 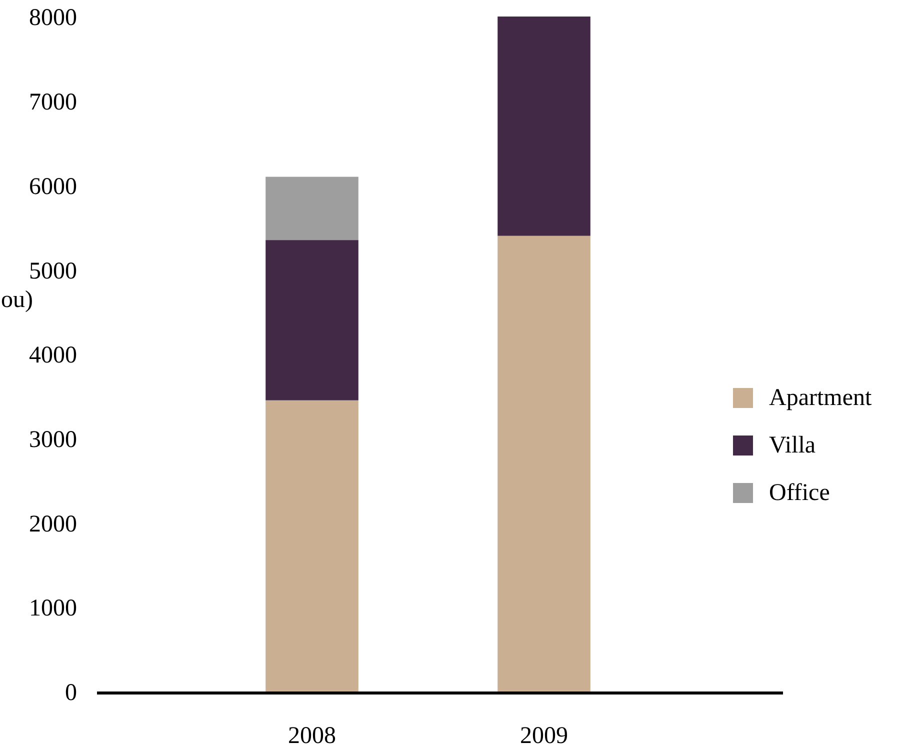 What do you see at coordinates (53, 524) in the screenshot?
I see `y-tick-label: 2000` at bounding box center [53, 524].